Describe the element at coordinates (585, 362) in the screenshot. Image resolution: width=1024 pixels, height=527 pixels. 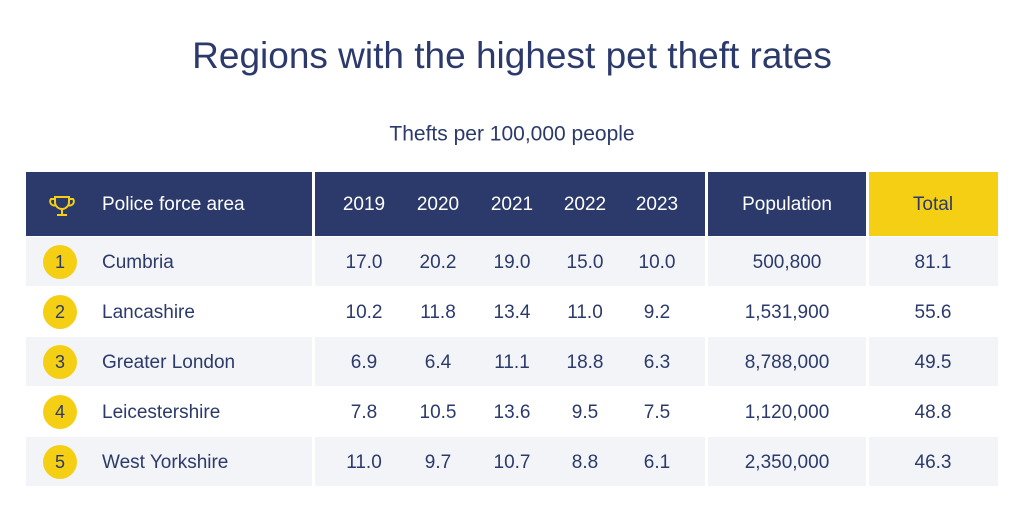
I see `cell-value: 18.8` at that location.